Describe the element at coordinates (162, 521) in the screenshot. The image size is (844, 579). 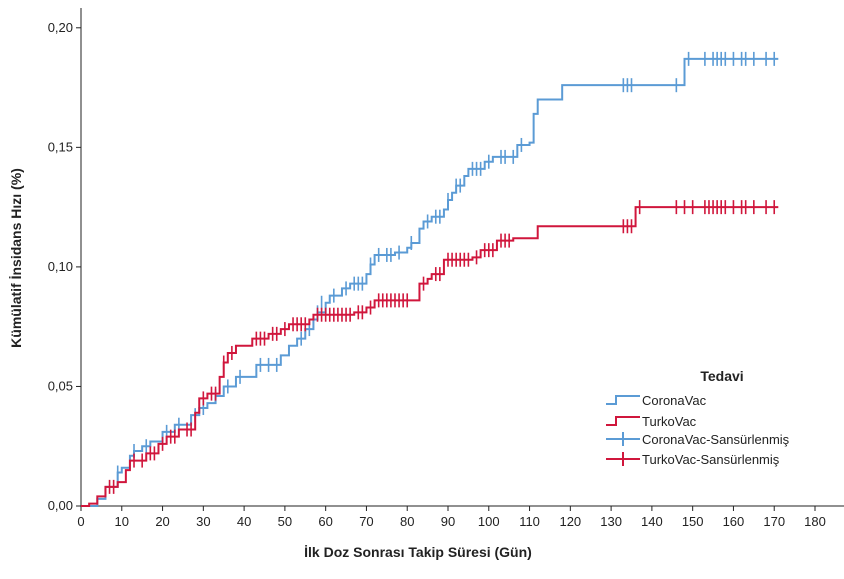
I see `x-tick-label: 20` at that location.